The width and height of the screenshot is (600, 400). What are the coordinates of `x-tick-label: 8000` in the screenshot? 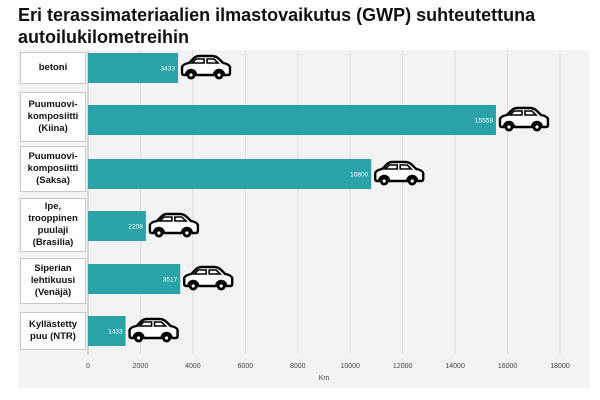 It's located at (298, 366).